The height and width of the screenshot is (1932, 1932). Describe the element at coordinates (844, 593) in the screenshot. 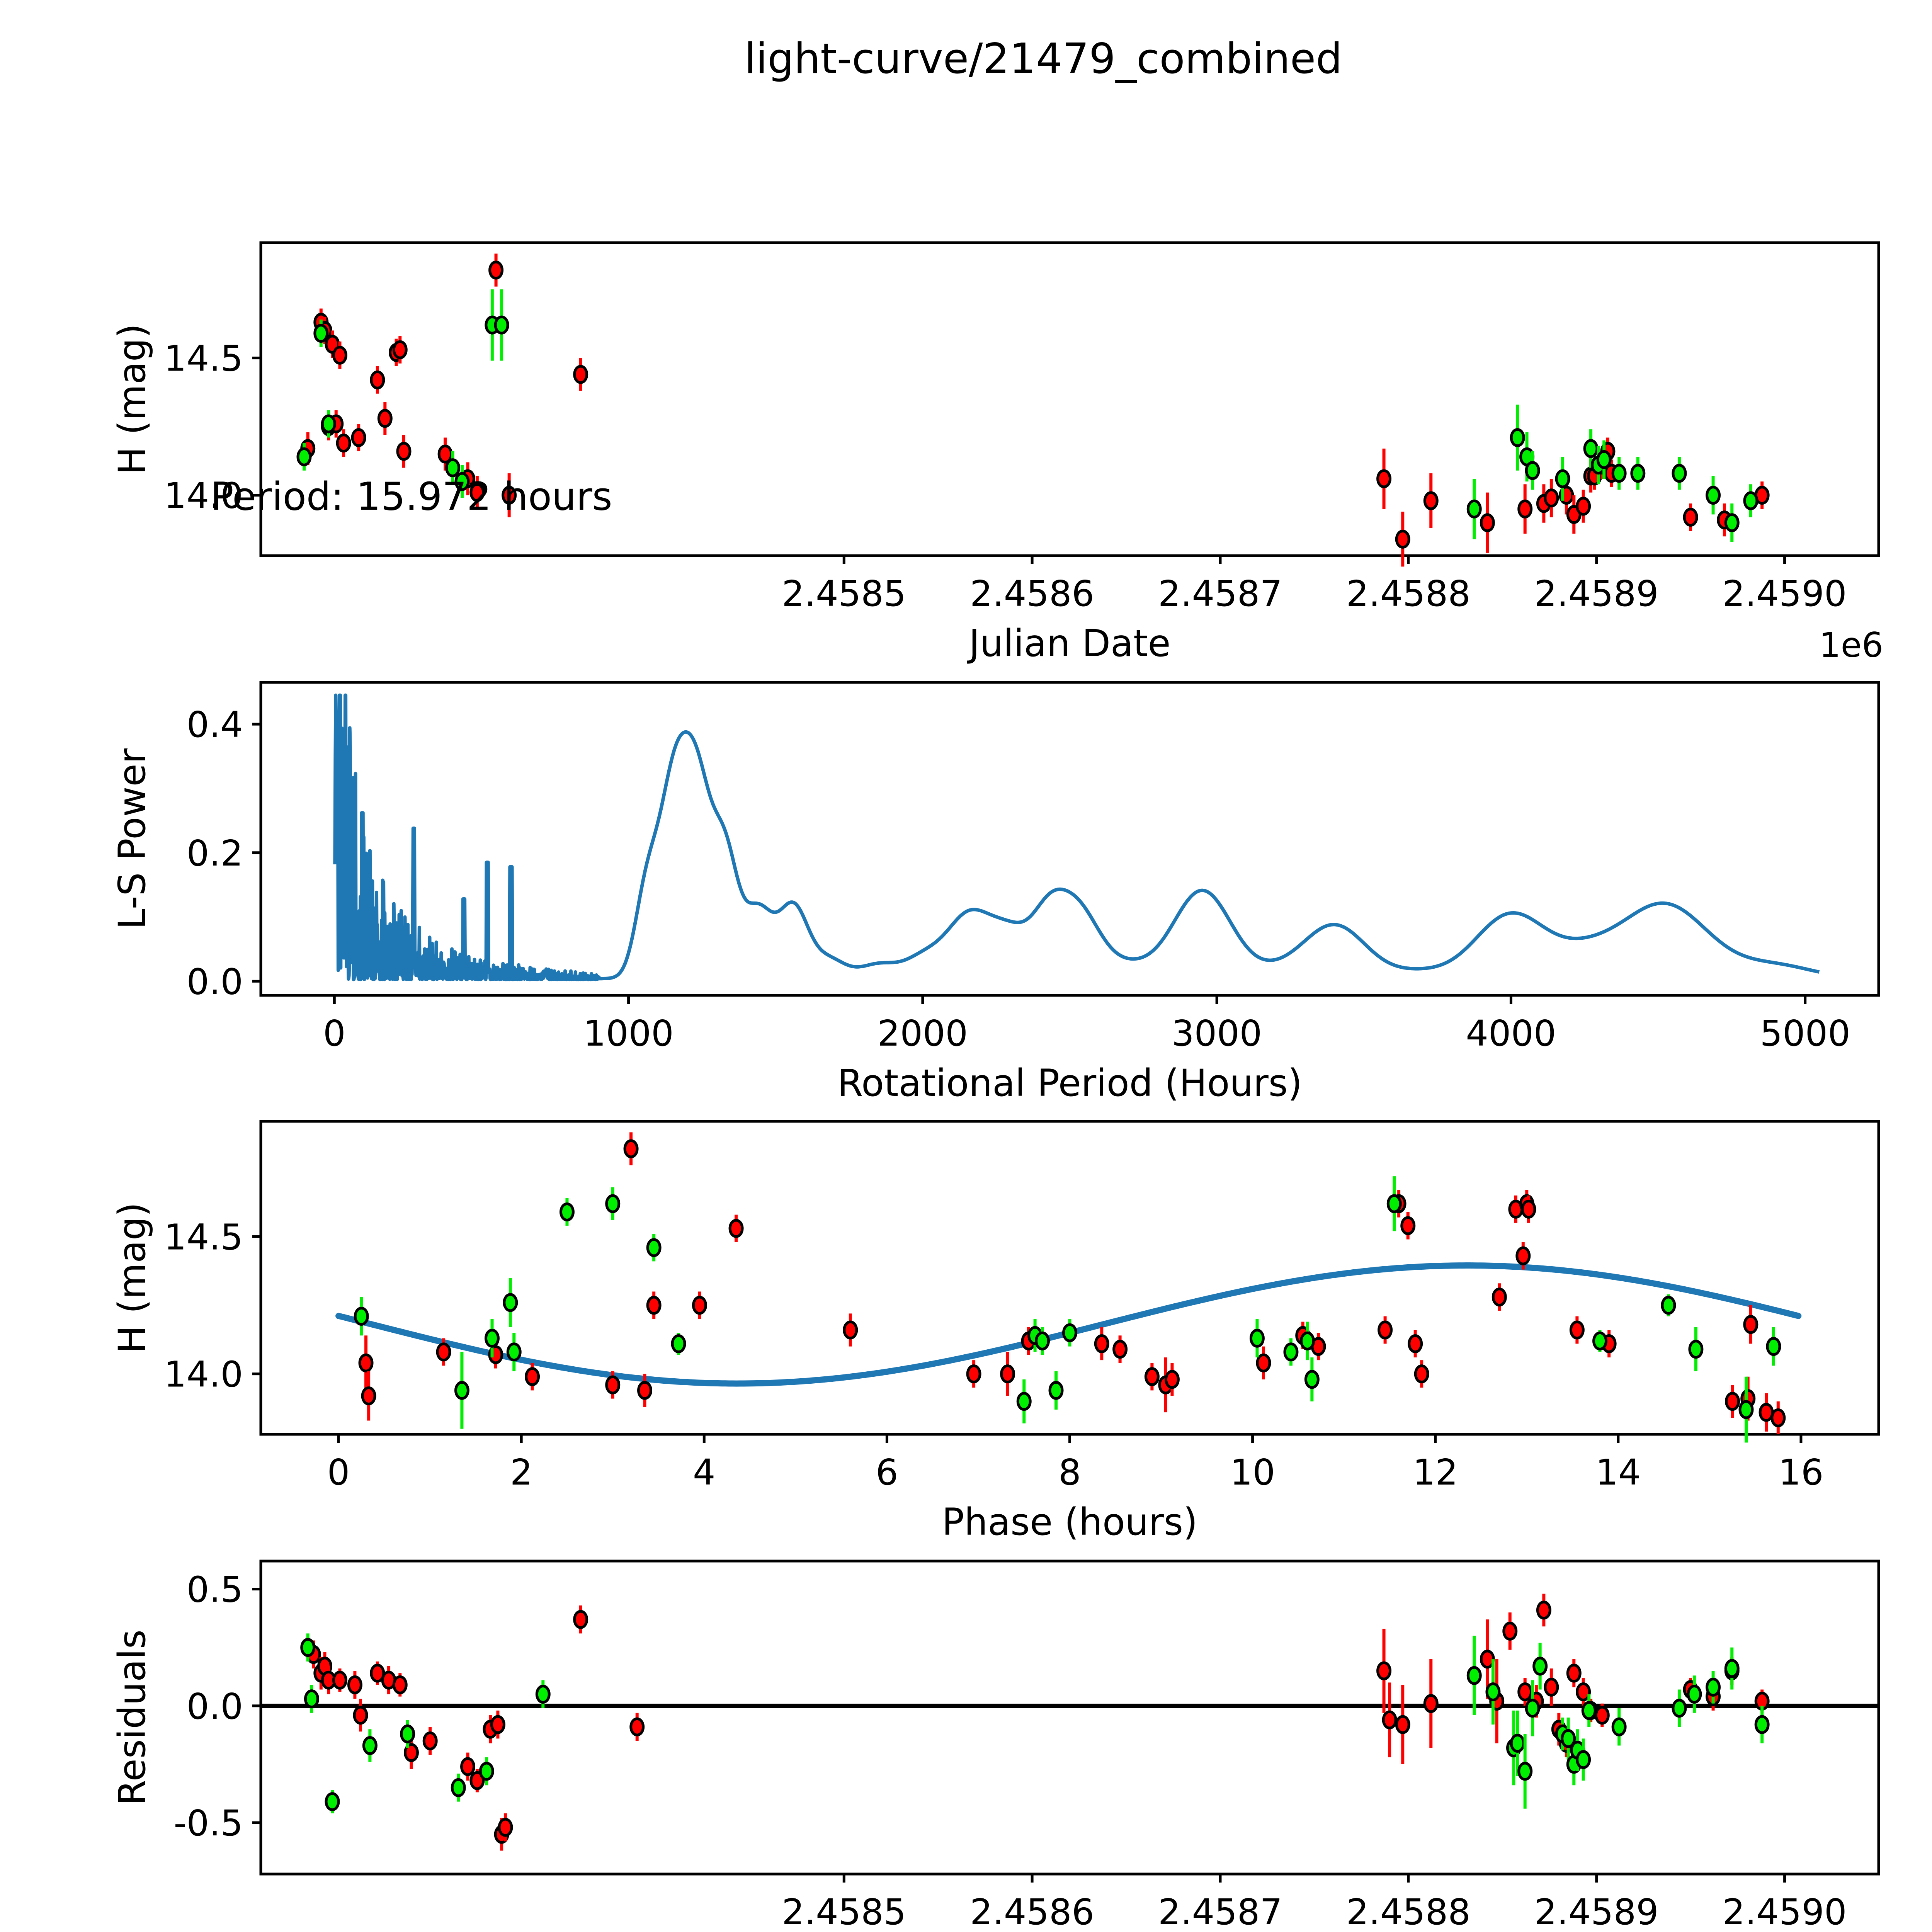

I see `x-tick-label: 2.4585` at that location.